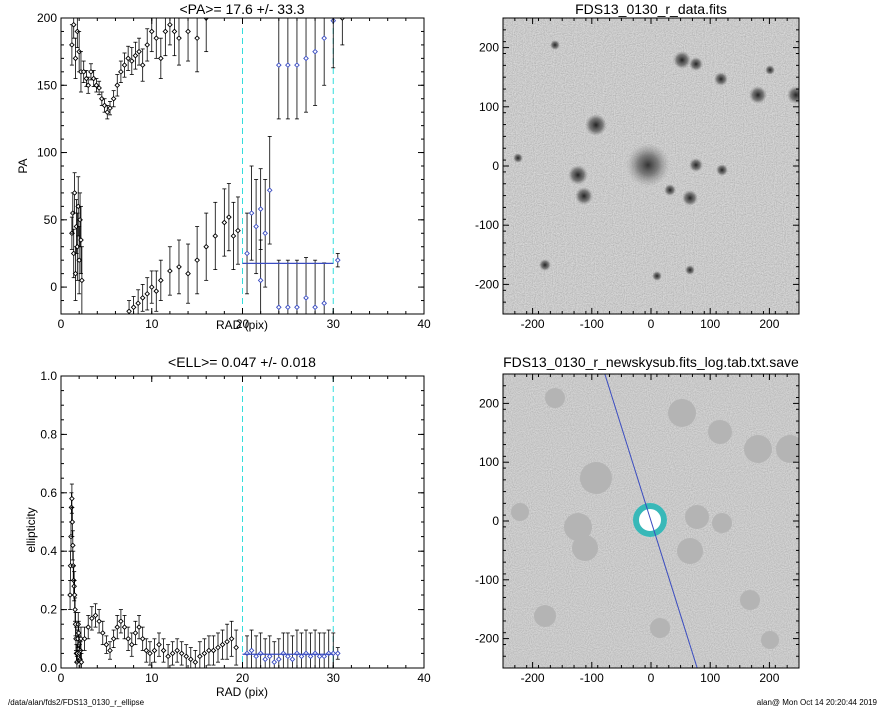  Describe the element at coordinates (648, 165) in the screenshot. I see `central-galaxy` at that location.